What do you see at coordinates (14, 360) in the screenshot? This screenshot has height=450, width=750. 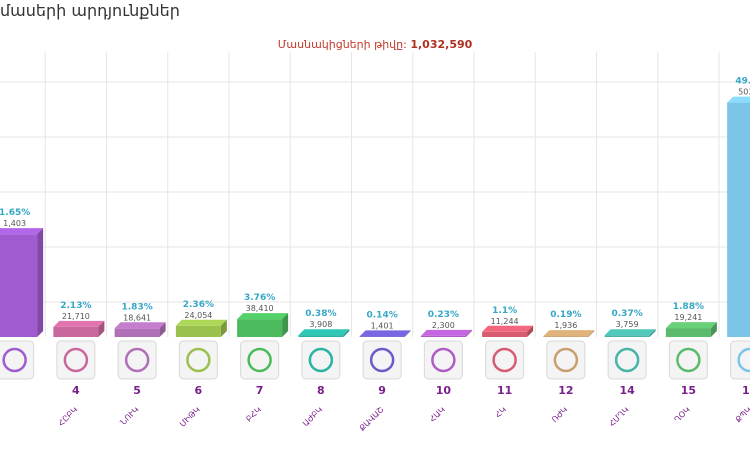 I see `party-1-logo-icon-mark` at bounding box center [14, 360].